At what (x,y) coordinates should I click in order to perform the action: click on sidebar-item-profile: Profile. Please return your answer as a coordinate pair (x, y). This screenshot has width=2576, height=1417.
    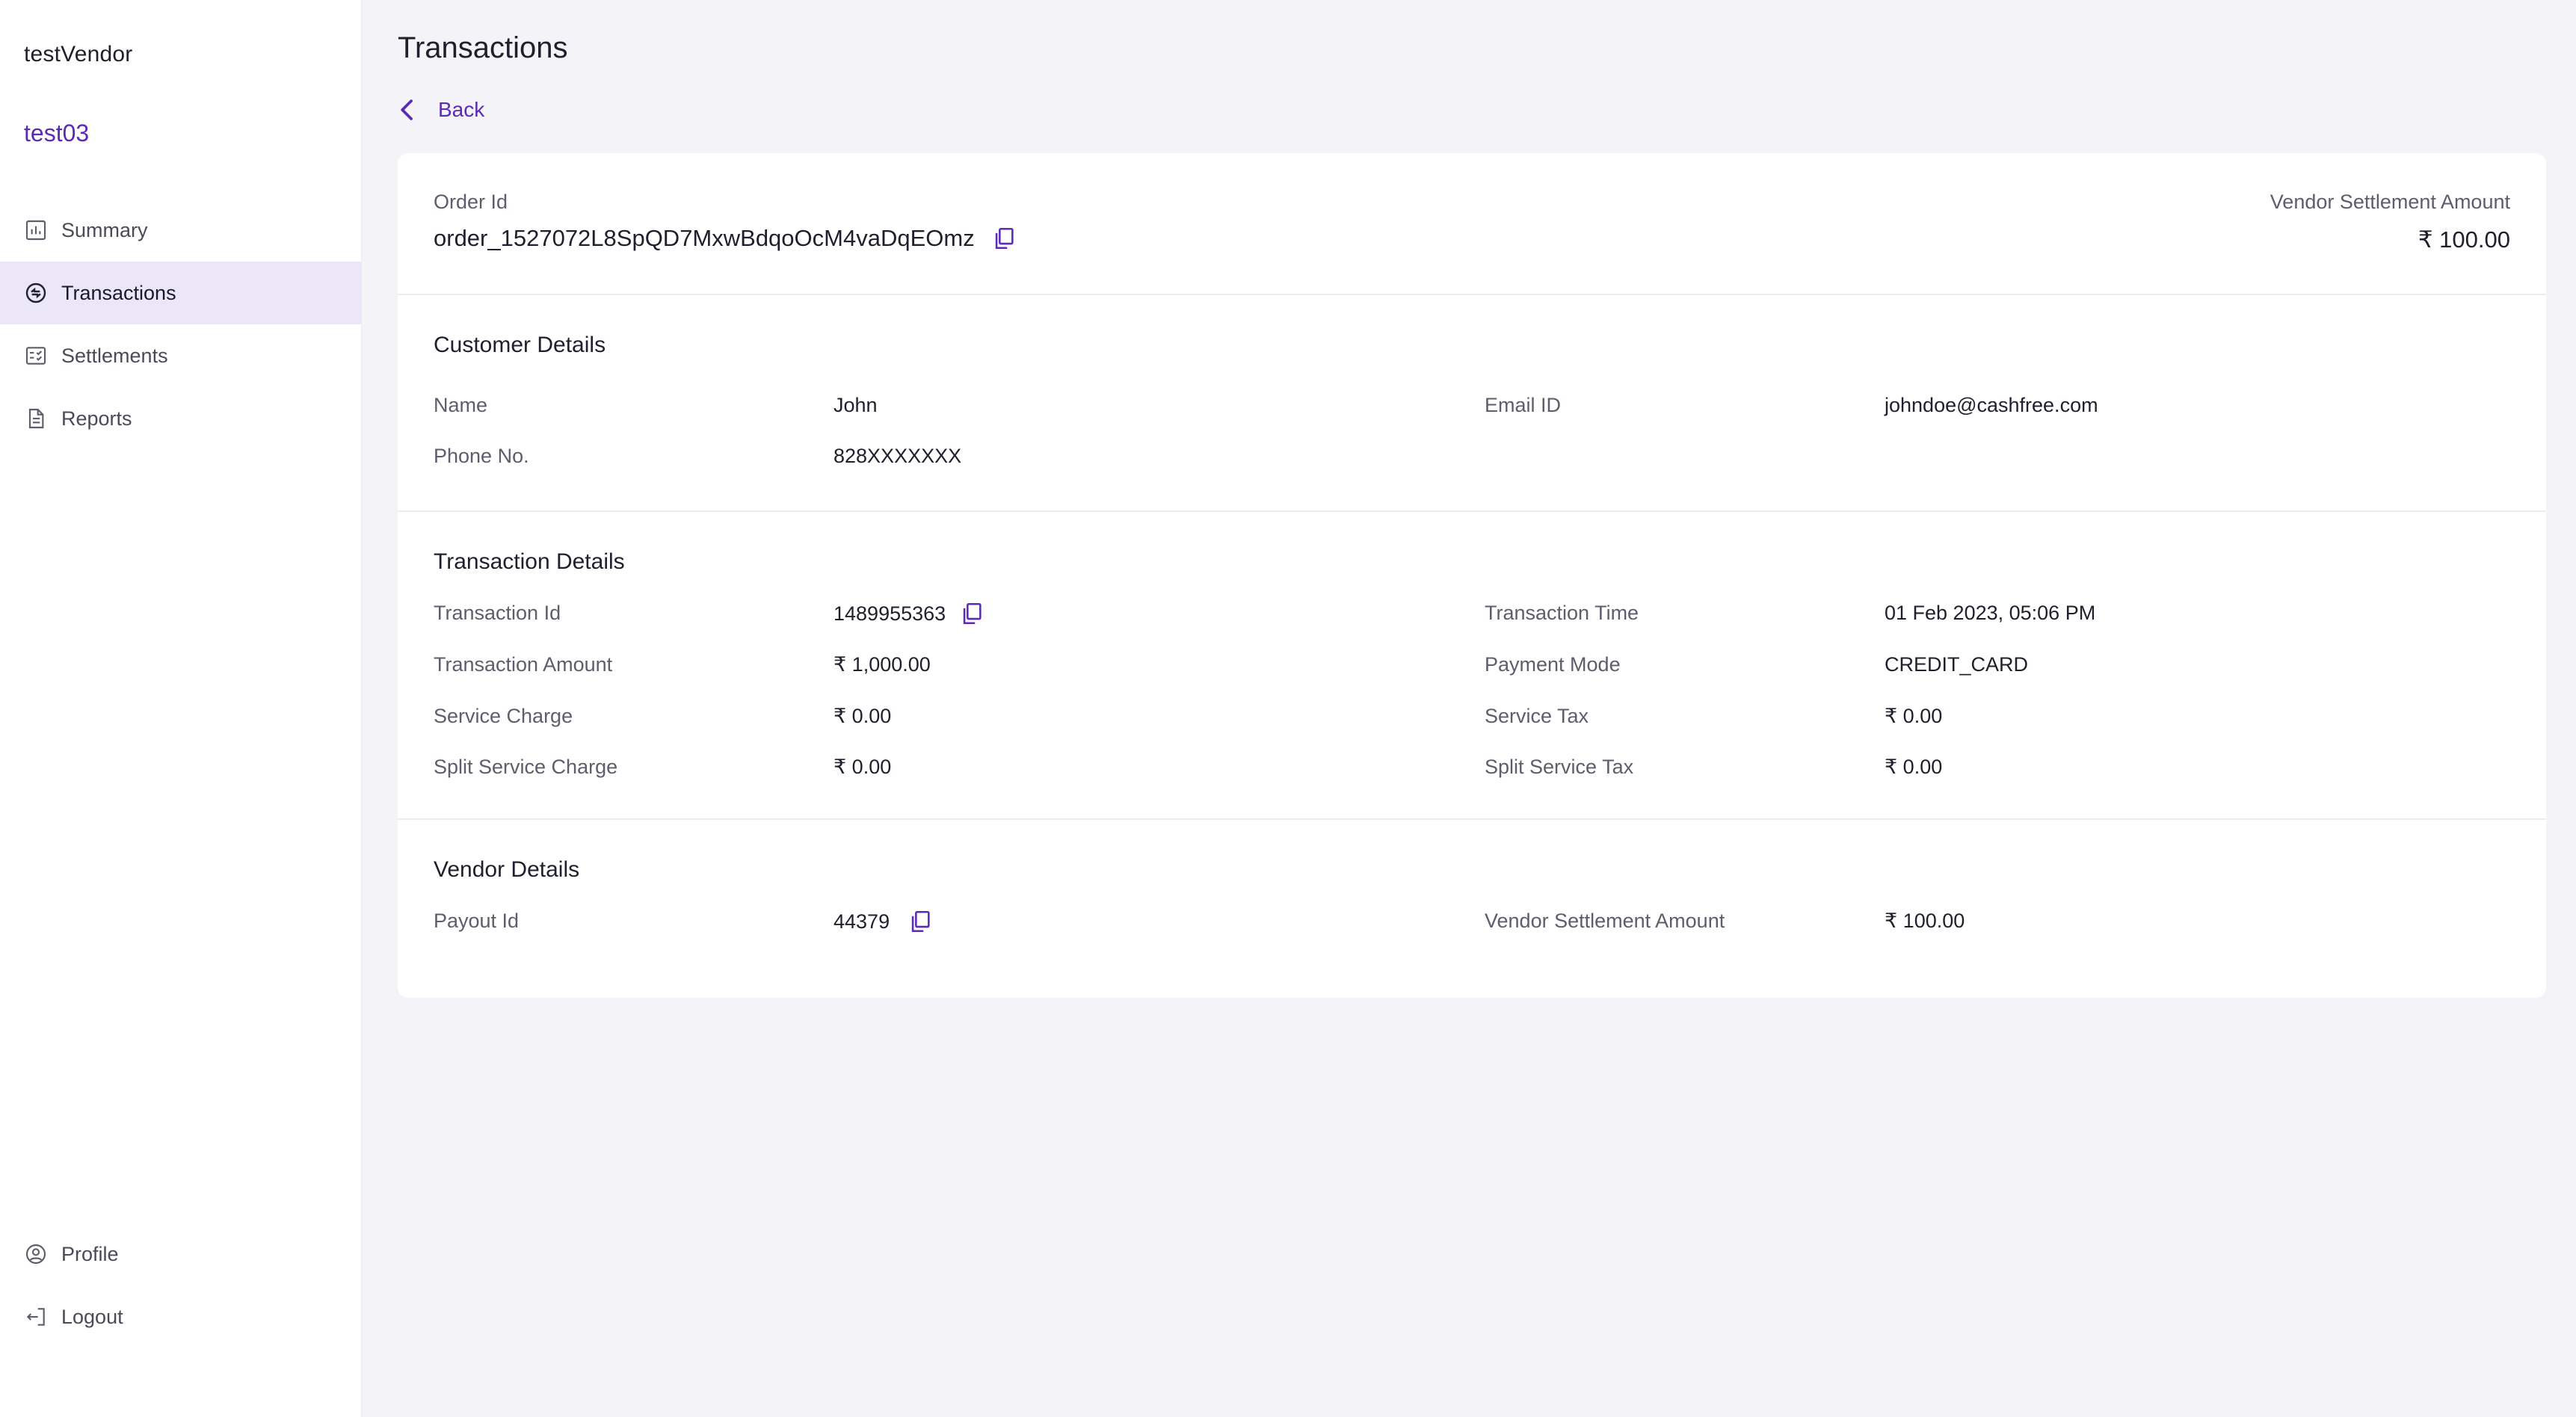
    Looking at the image, I should click on (181, 1254).